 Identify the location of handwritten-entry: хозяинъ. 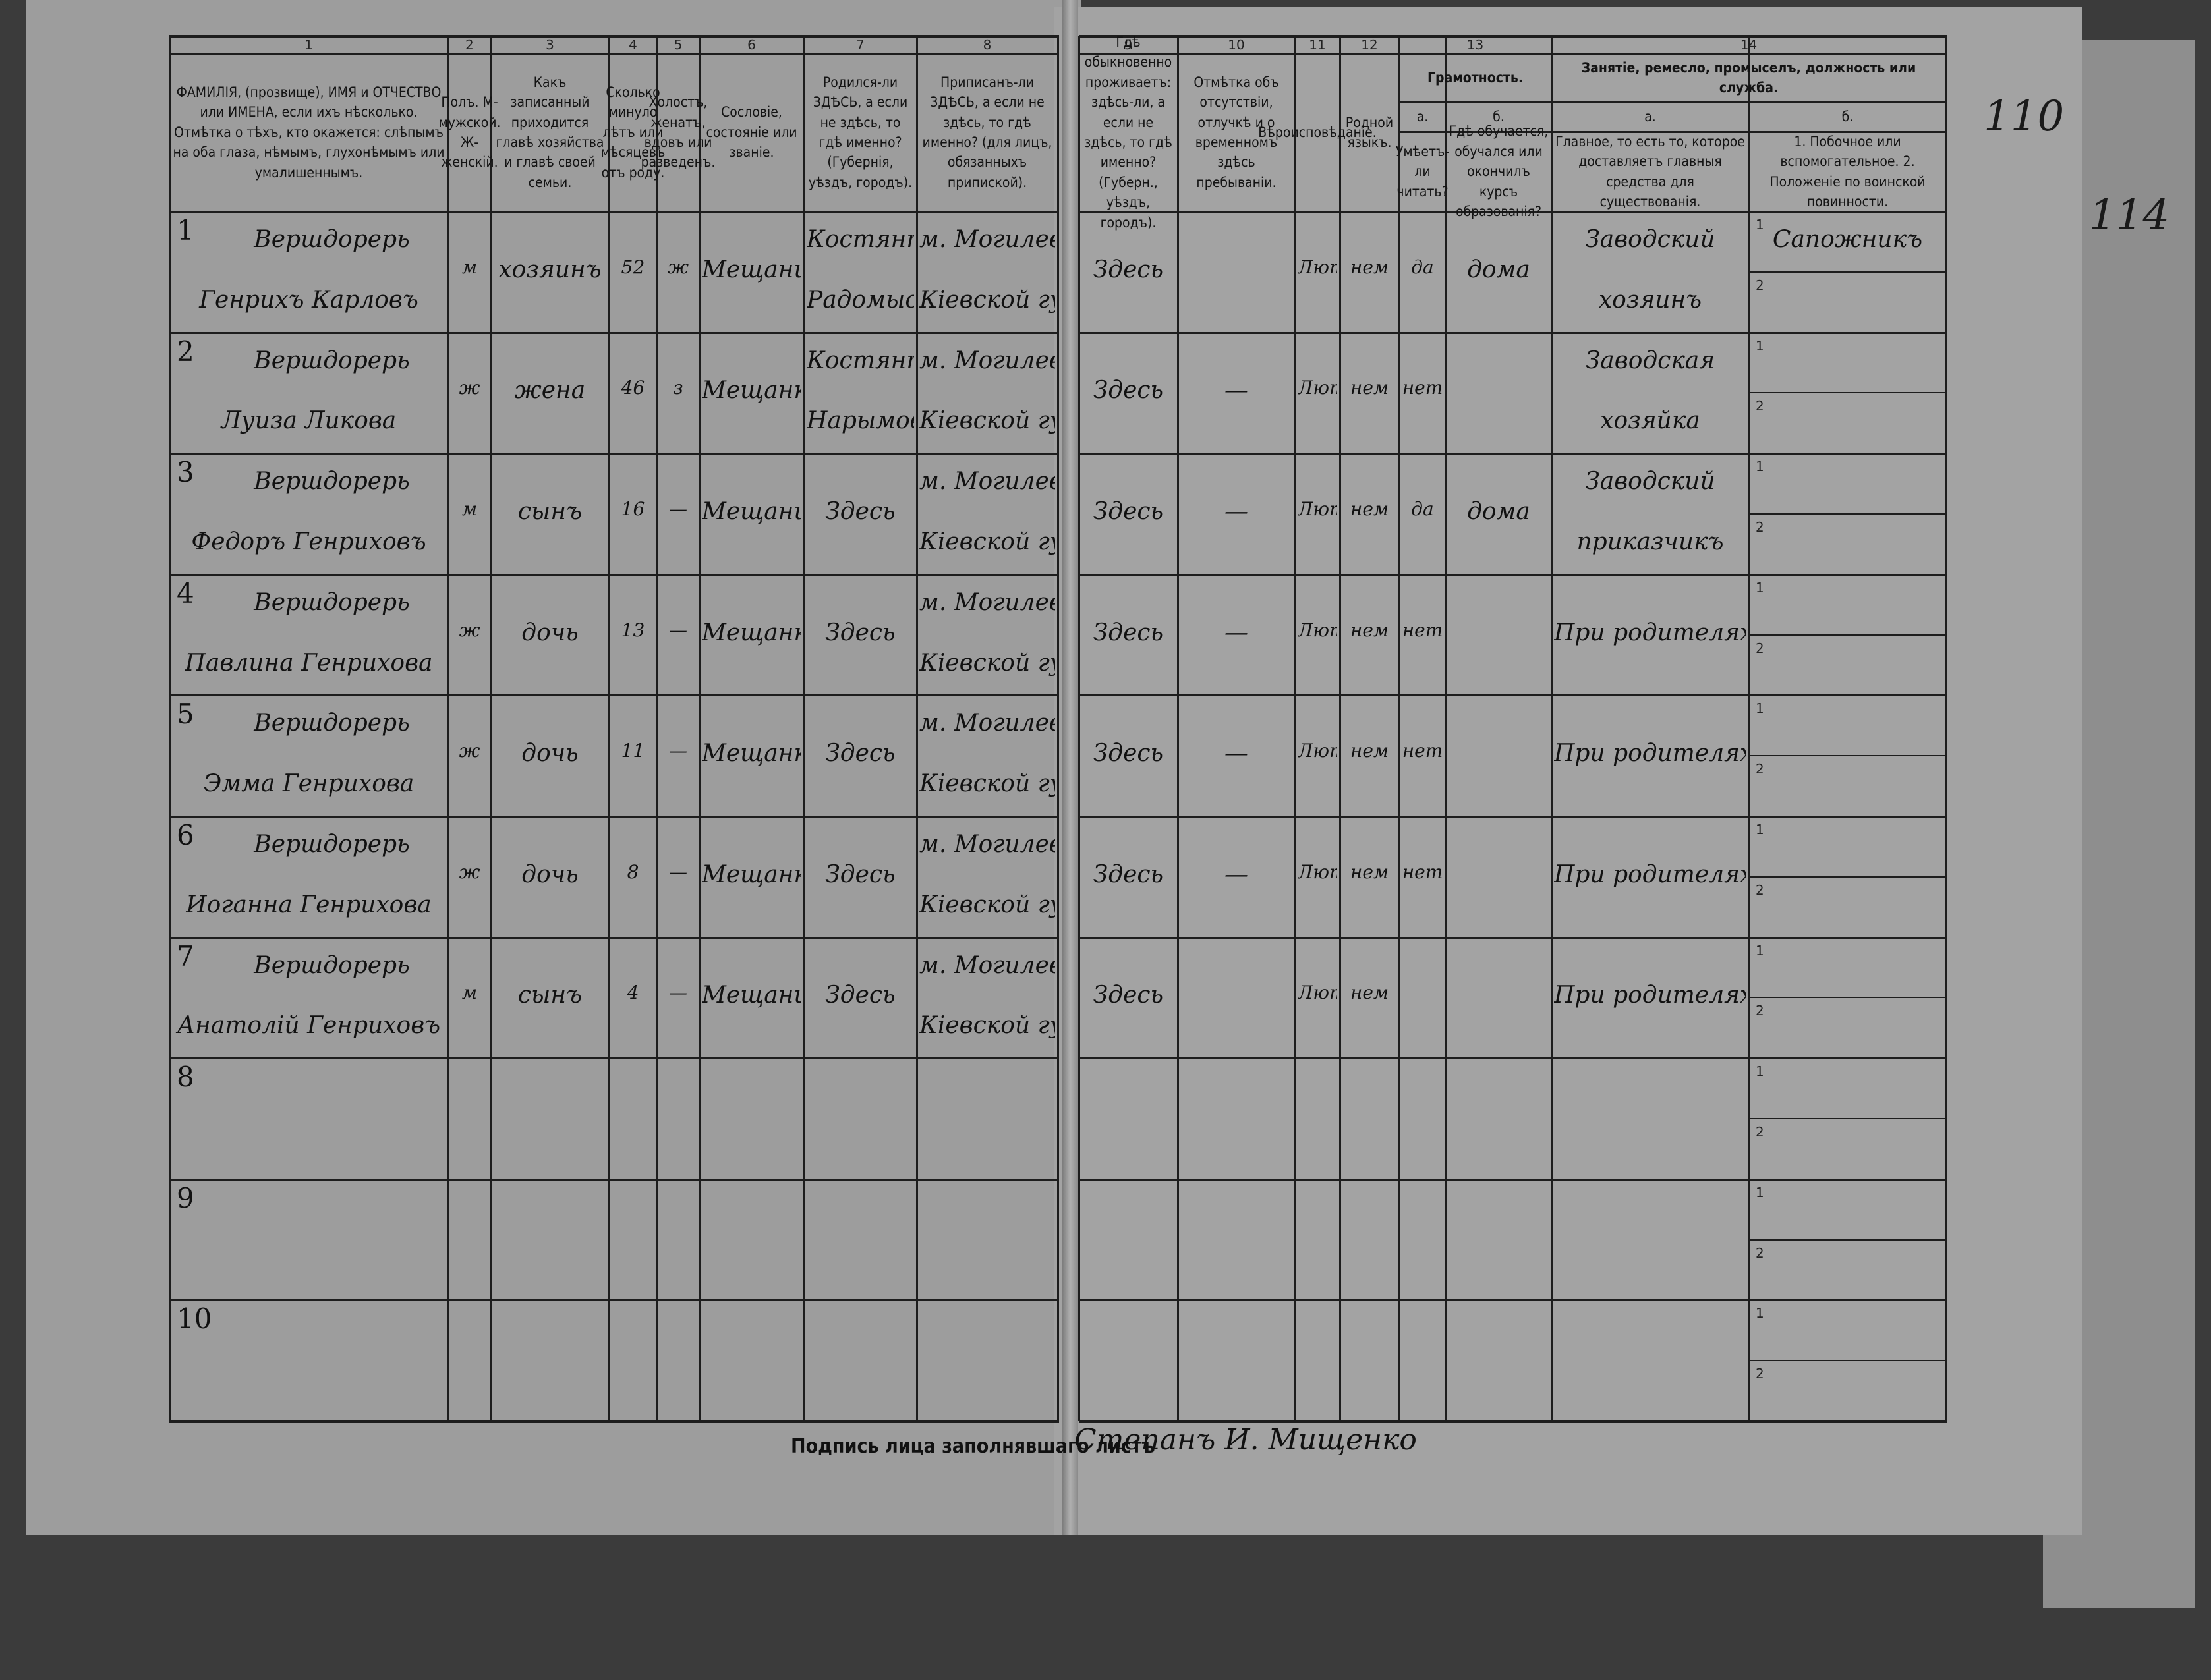
(550, 269).